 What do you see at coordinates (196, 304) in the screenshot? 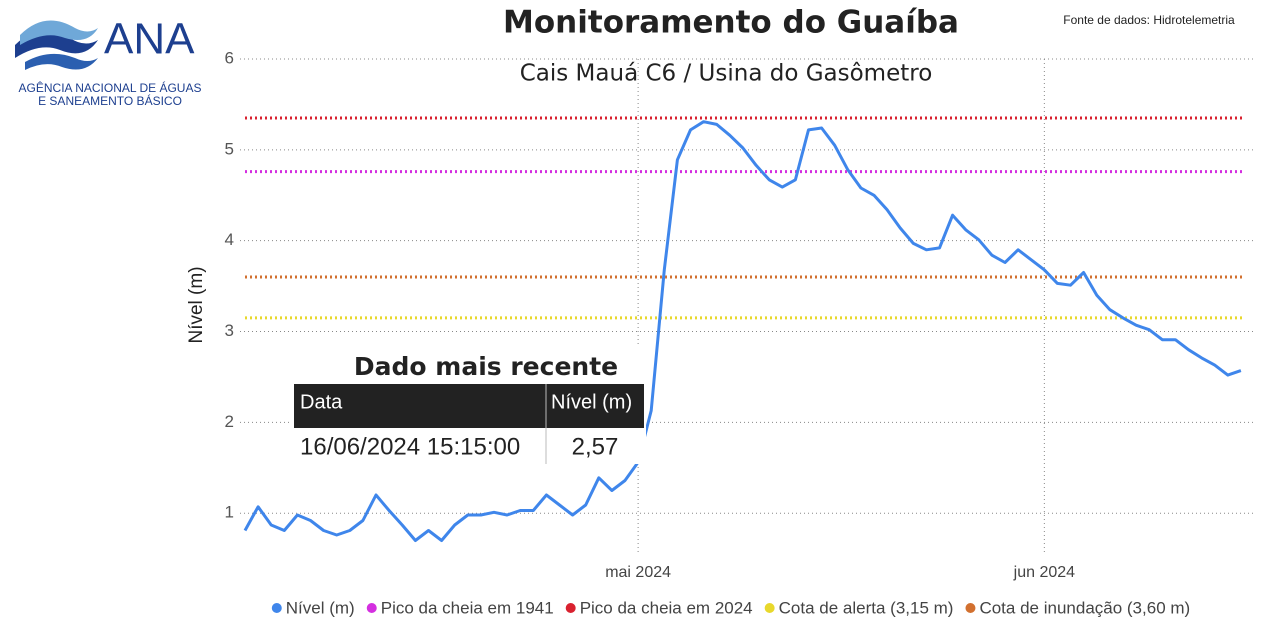
I see `y-axis-label: Nível (m)` at bounding box center [196, 304].